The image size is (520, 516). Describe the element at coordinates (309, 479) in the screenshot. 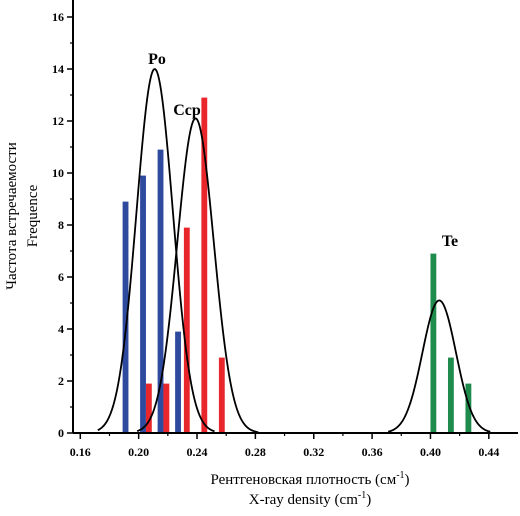

I see `x-axis-label-ru: Рентгеновская плотность (см-1)` at that location.